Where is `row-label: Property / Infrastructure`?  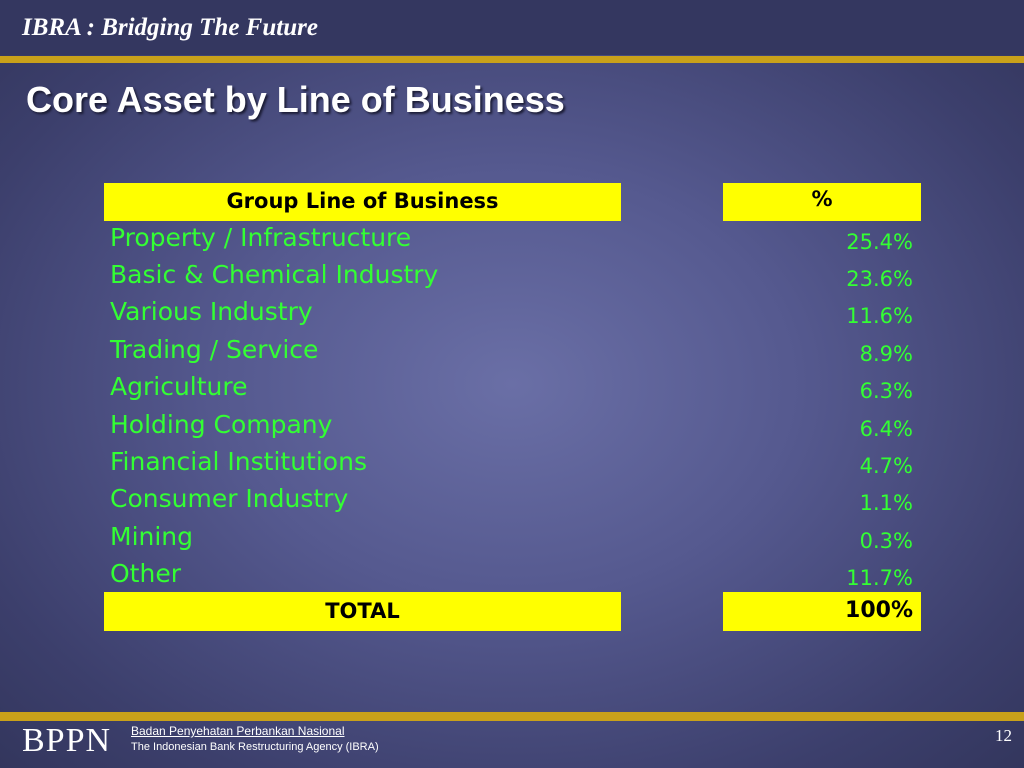 row-label: Property / Infrastructure is located at coordinates (261, 237).